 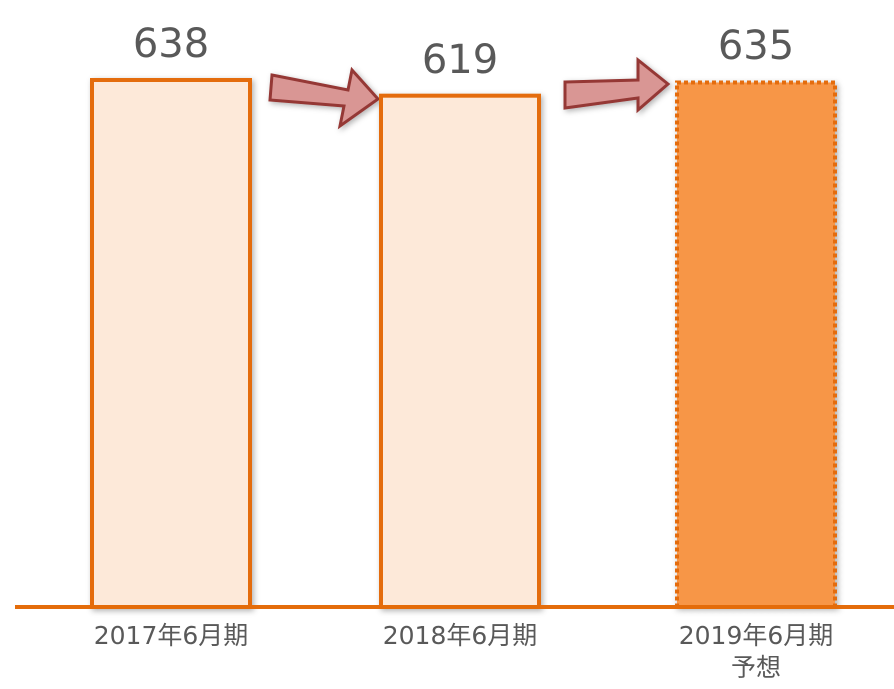 What do you see at coordinates (460, 635) in the screenshot?
I see `x-tick-label: 2018年6月期` at bounding box center [460, 635].